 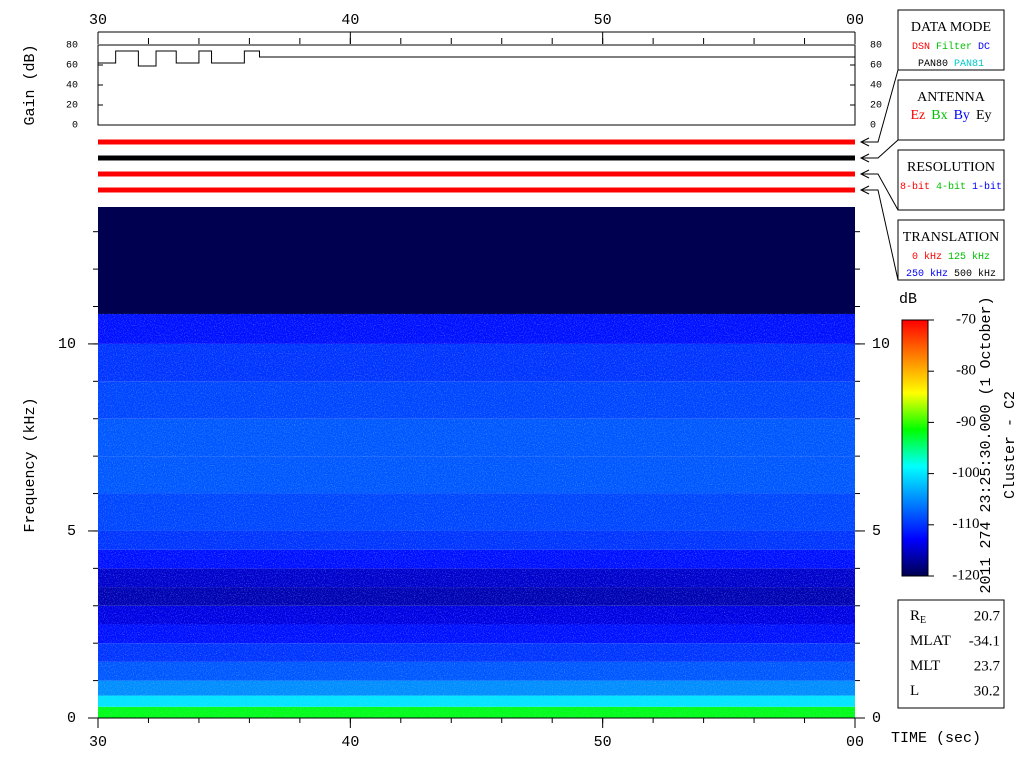 What do you see at coordinates (966, 422) in the screenshot?
I see `colorbar-tick-label: -90` at bounding box center [966, 422].